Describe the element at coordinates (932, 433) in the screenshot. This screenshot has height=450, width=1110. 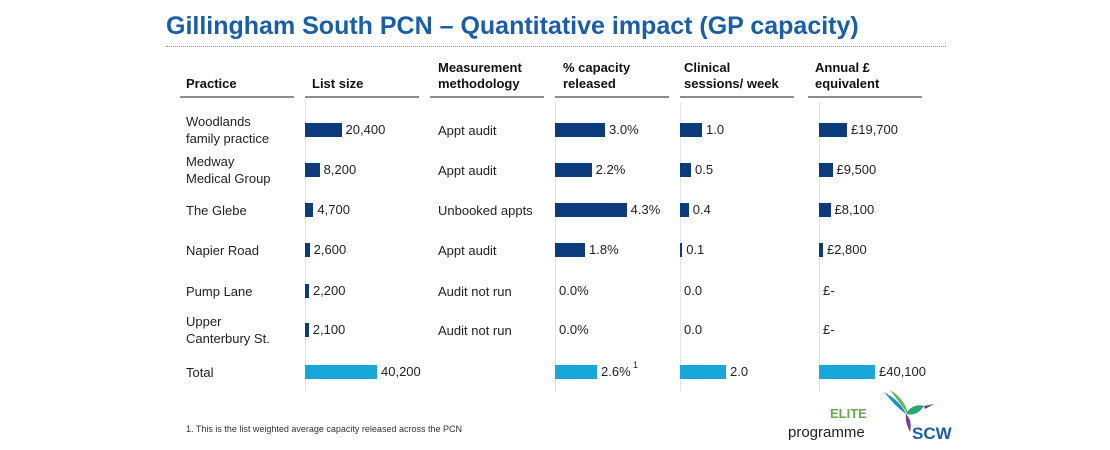
I see `scw-logo-text: SCW` at that location.